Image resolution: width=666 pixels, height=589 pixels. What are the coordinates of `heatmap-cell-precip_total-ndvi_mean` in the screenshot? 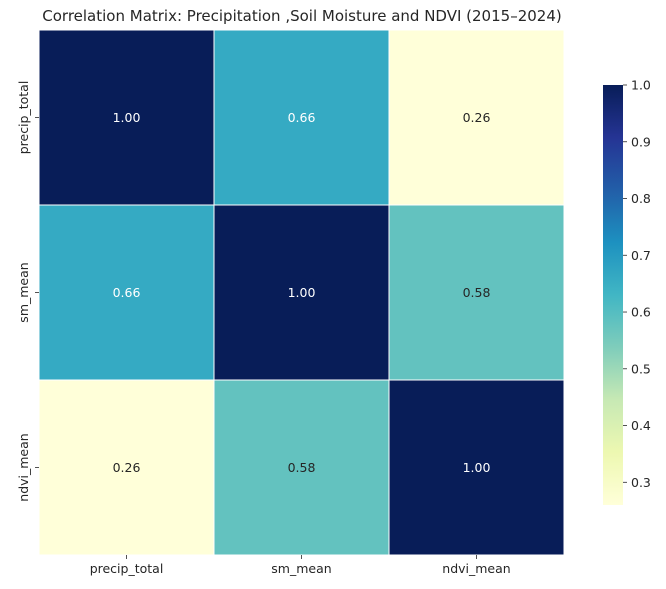 It's located at (476, 117).